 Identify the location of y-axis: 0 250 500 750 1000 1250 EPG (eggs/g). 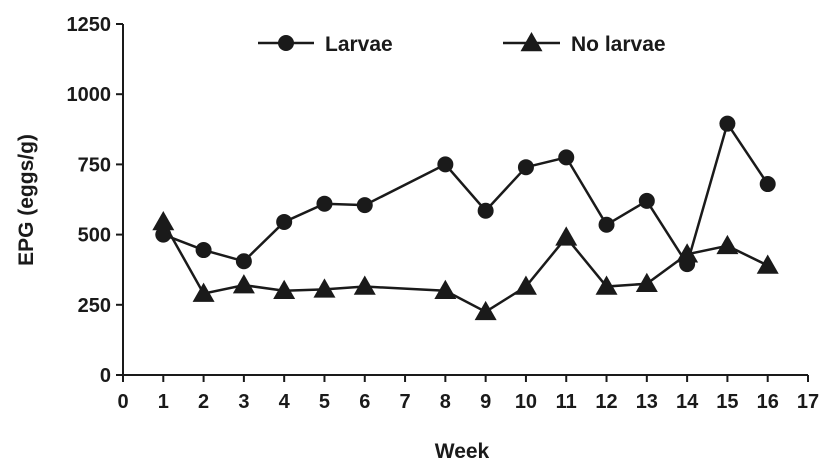
(69, 200).